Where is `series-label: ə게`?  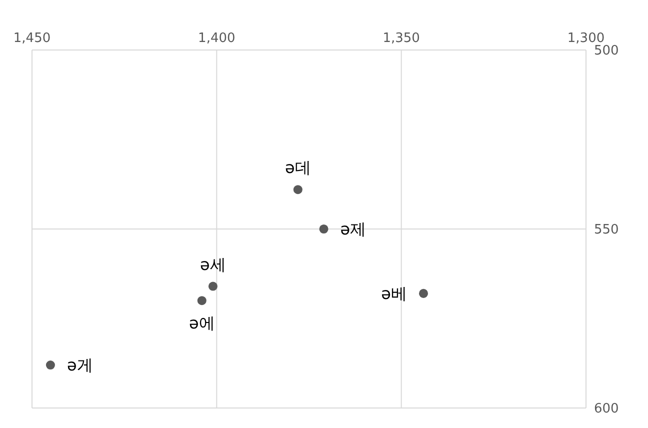 series-label: ə게 is located at coordinates (79, 365).